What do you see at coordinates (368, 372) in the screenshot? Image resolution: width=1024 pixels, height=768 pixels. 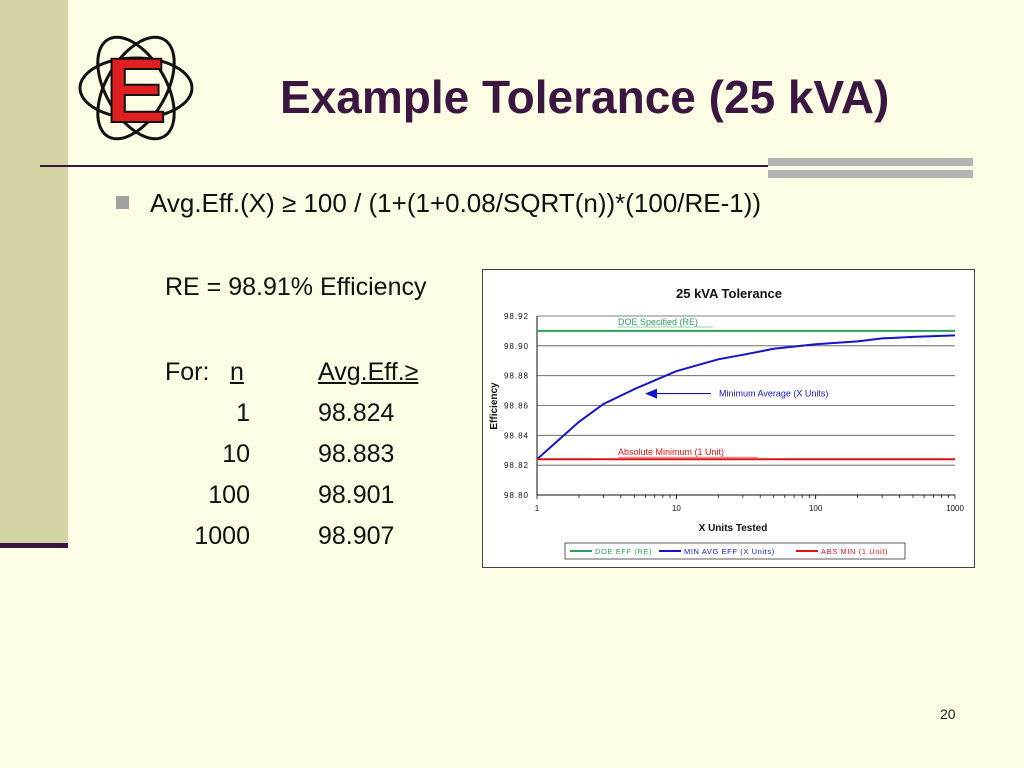 I see `column-header-avg-eff: Avg.Eff.≥` at bounding box center [368, 372].